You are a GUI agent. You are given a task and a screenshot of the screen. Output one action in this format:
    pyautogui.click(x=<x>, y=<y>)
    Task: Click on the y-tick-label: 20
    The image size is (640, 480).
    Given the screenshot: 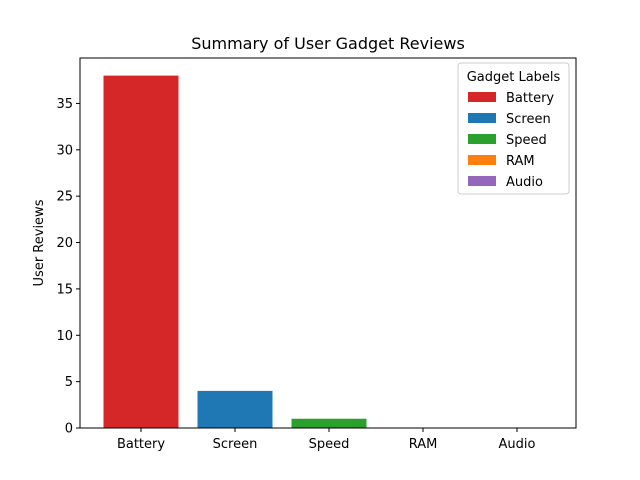 What is the action you would take?
    pyautogui.click(x=64, y=243)
    